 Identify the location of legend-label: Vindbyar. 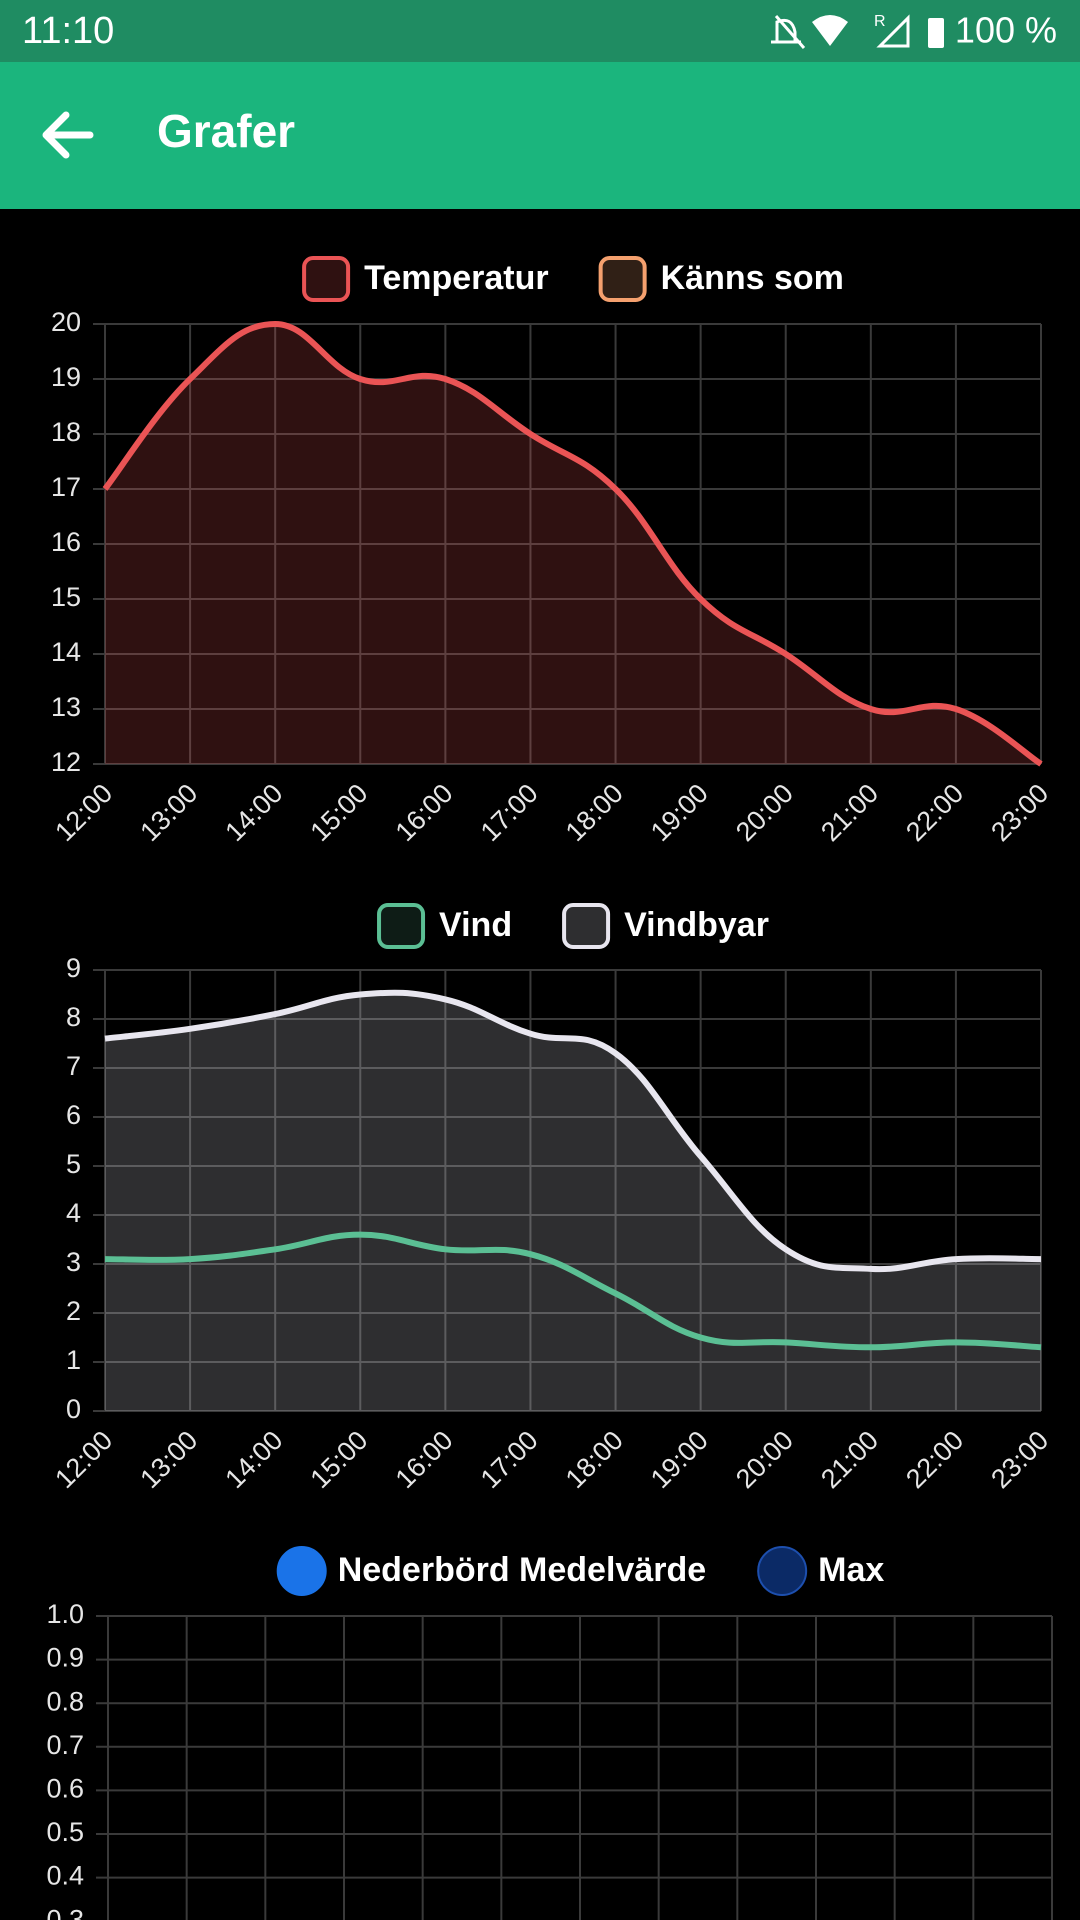
(696, 925).